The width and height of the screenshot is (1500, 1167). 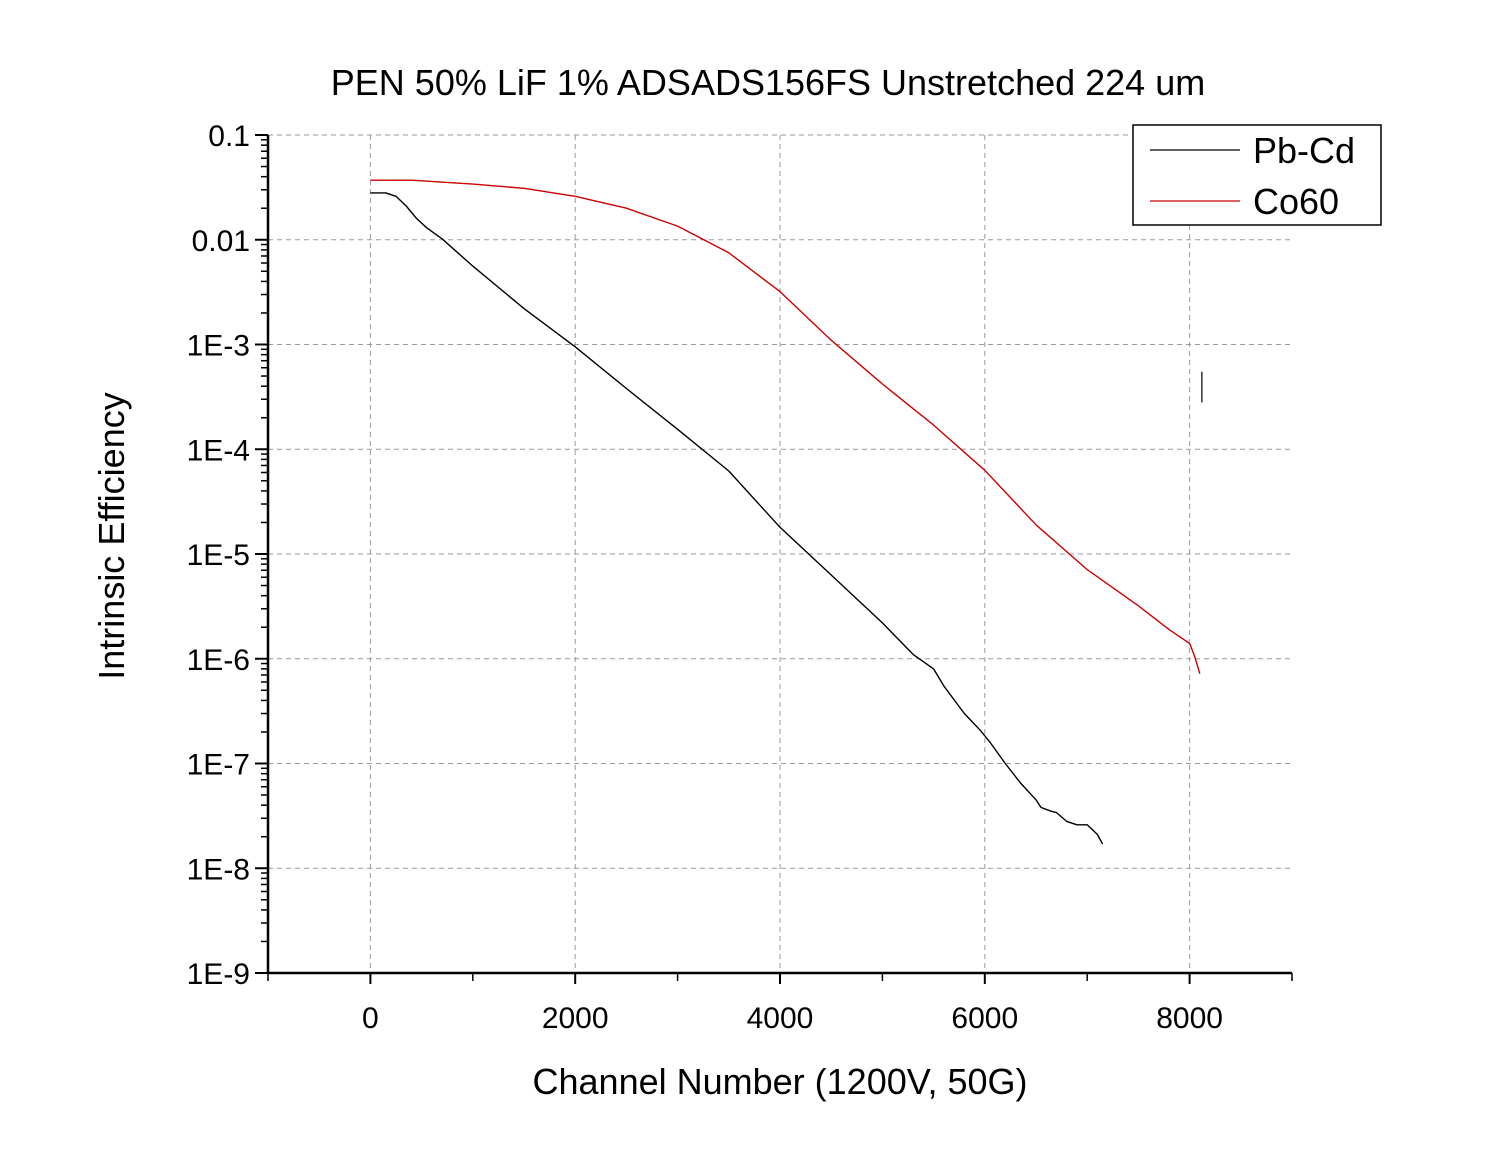 What do you see at coordinates (218, 765) in the screenshot?
I see `y-tick-label: 1E-7` at bounding box center [218, 765].